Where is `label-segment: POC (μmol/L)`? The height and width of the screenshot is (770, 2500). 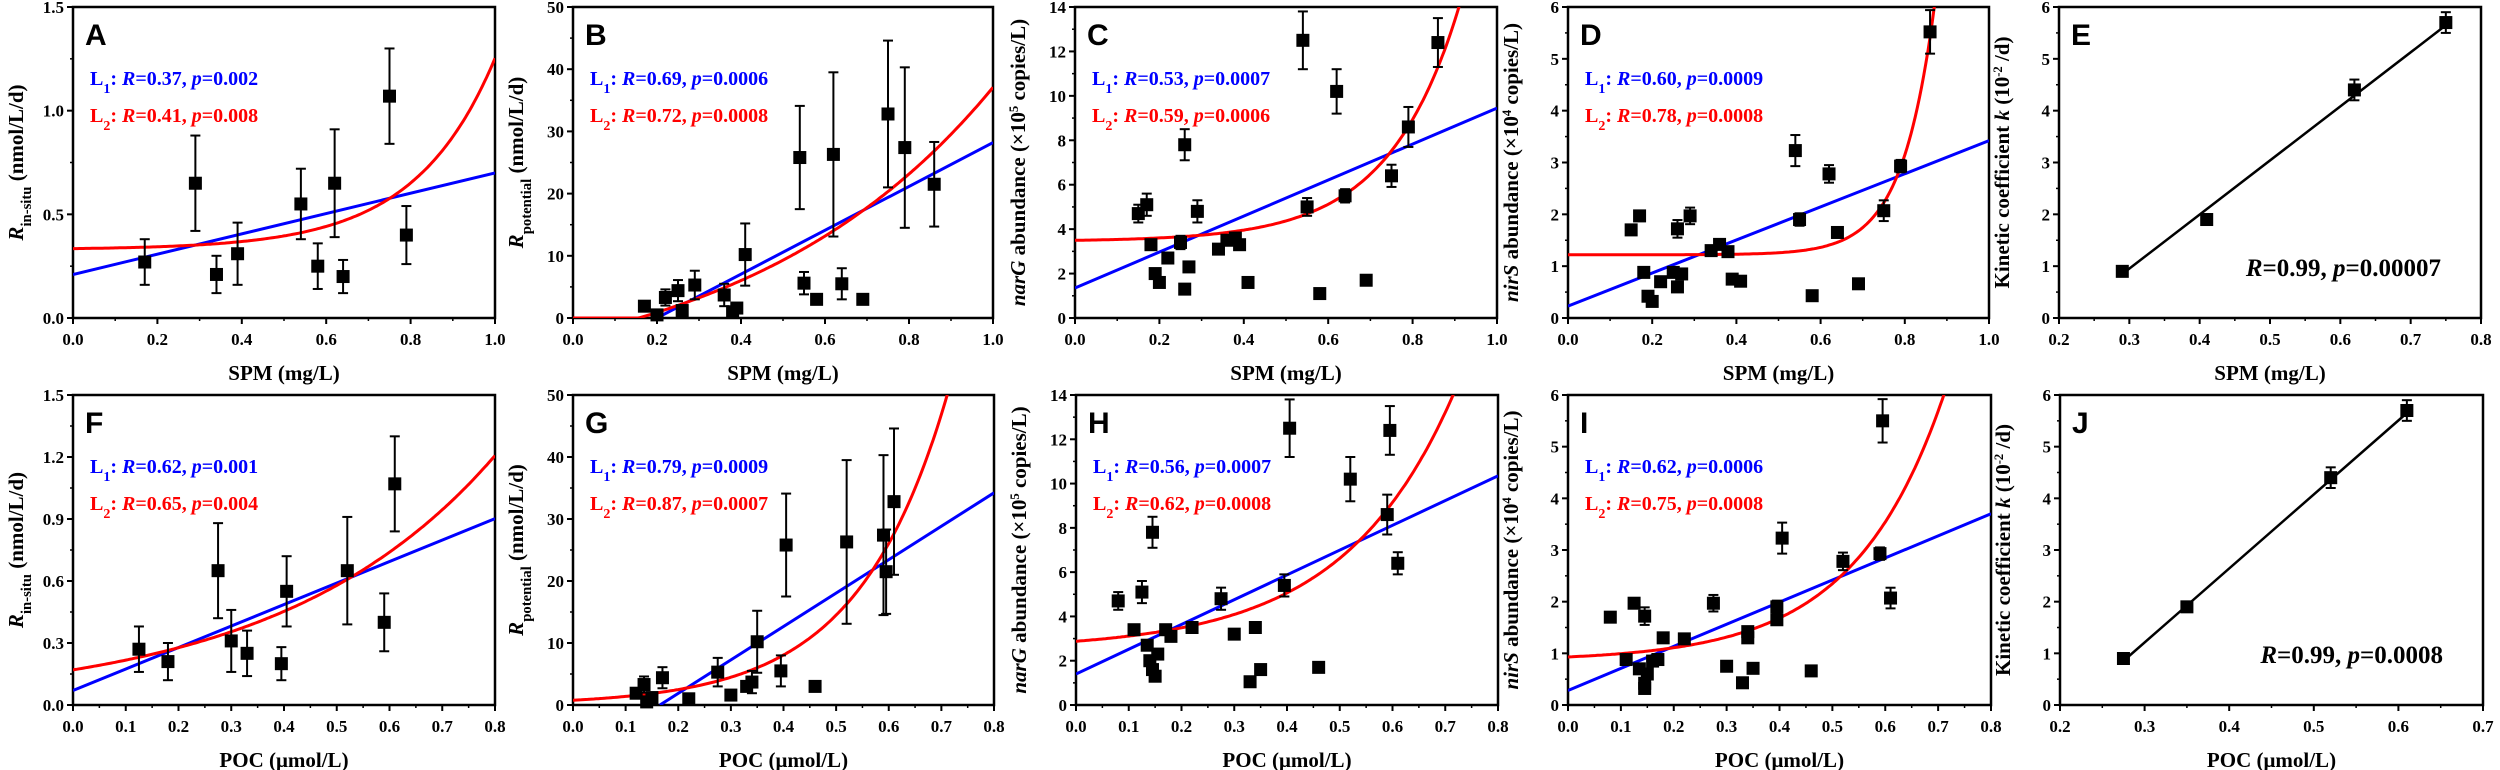
label-segment: POC (μmol/L) is located at coordinates (2271, 759).